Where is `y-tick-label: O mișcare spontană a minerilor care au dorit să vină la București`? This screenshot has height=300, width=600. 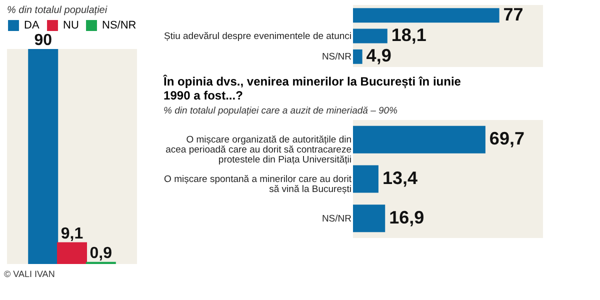
y-tick-label: O mișcare spontană a minerilor care au dorit să vină la București is located at coordinates (258, 184).